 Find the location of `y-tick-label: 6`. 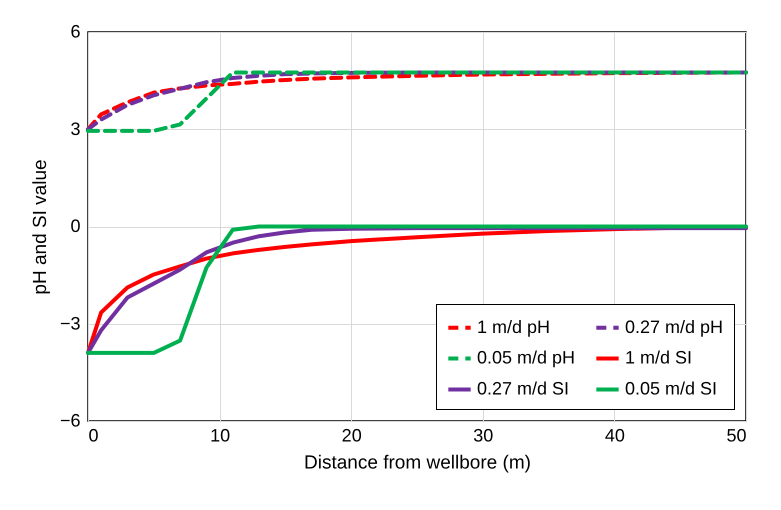

y-tick-label: 6 is located at coordinates (75, 32).